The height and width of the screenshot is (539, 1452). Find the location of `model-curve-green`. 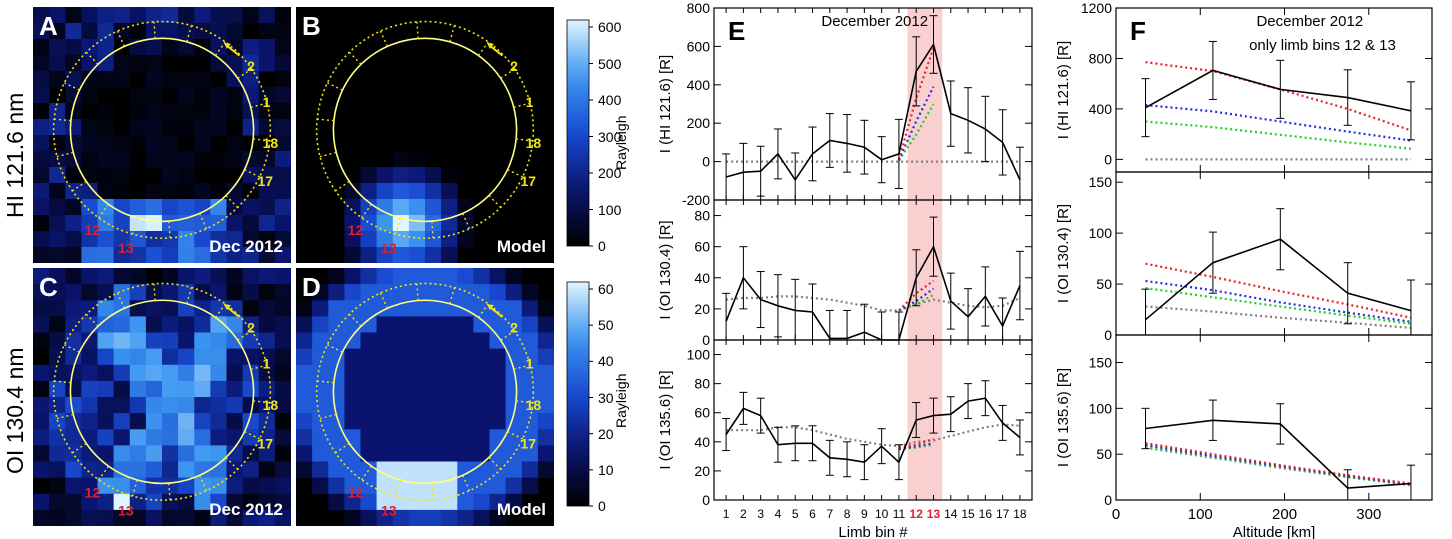

model-curve-green is located at coordinates (916, 132).